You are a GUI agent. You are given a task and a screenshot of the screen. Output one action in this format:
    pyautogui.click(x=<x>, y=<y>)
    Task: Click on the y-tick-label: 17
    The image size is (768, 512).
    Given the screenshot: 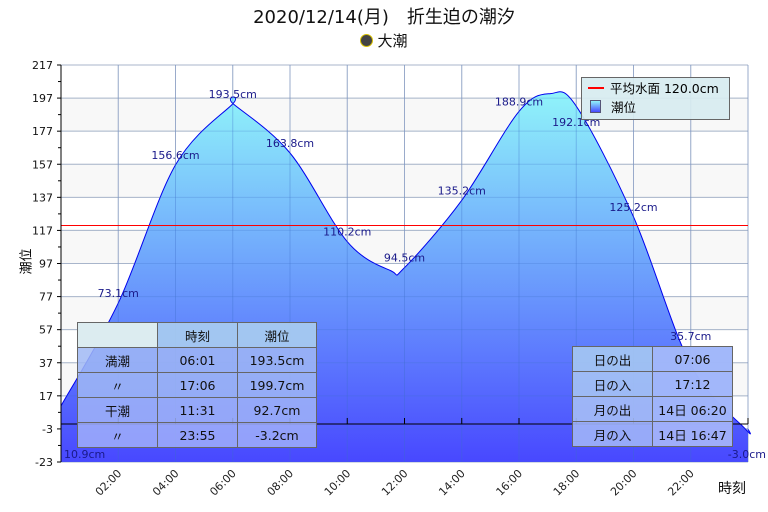 What is the action you would take?
    pyautogui.click(x=46, y=396)
    